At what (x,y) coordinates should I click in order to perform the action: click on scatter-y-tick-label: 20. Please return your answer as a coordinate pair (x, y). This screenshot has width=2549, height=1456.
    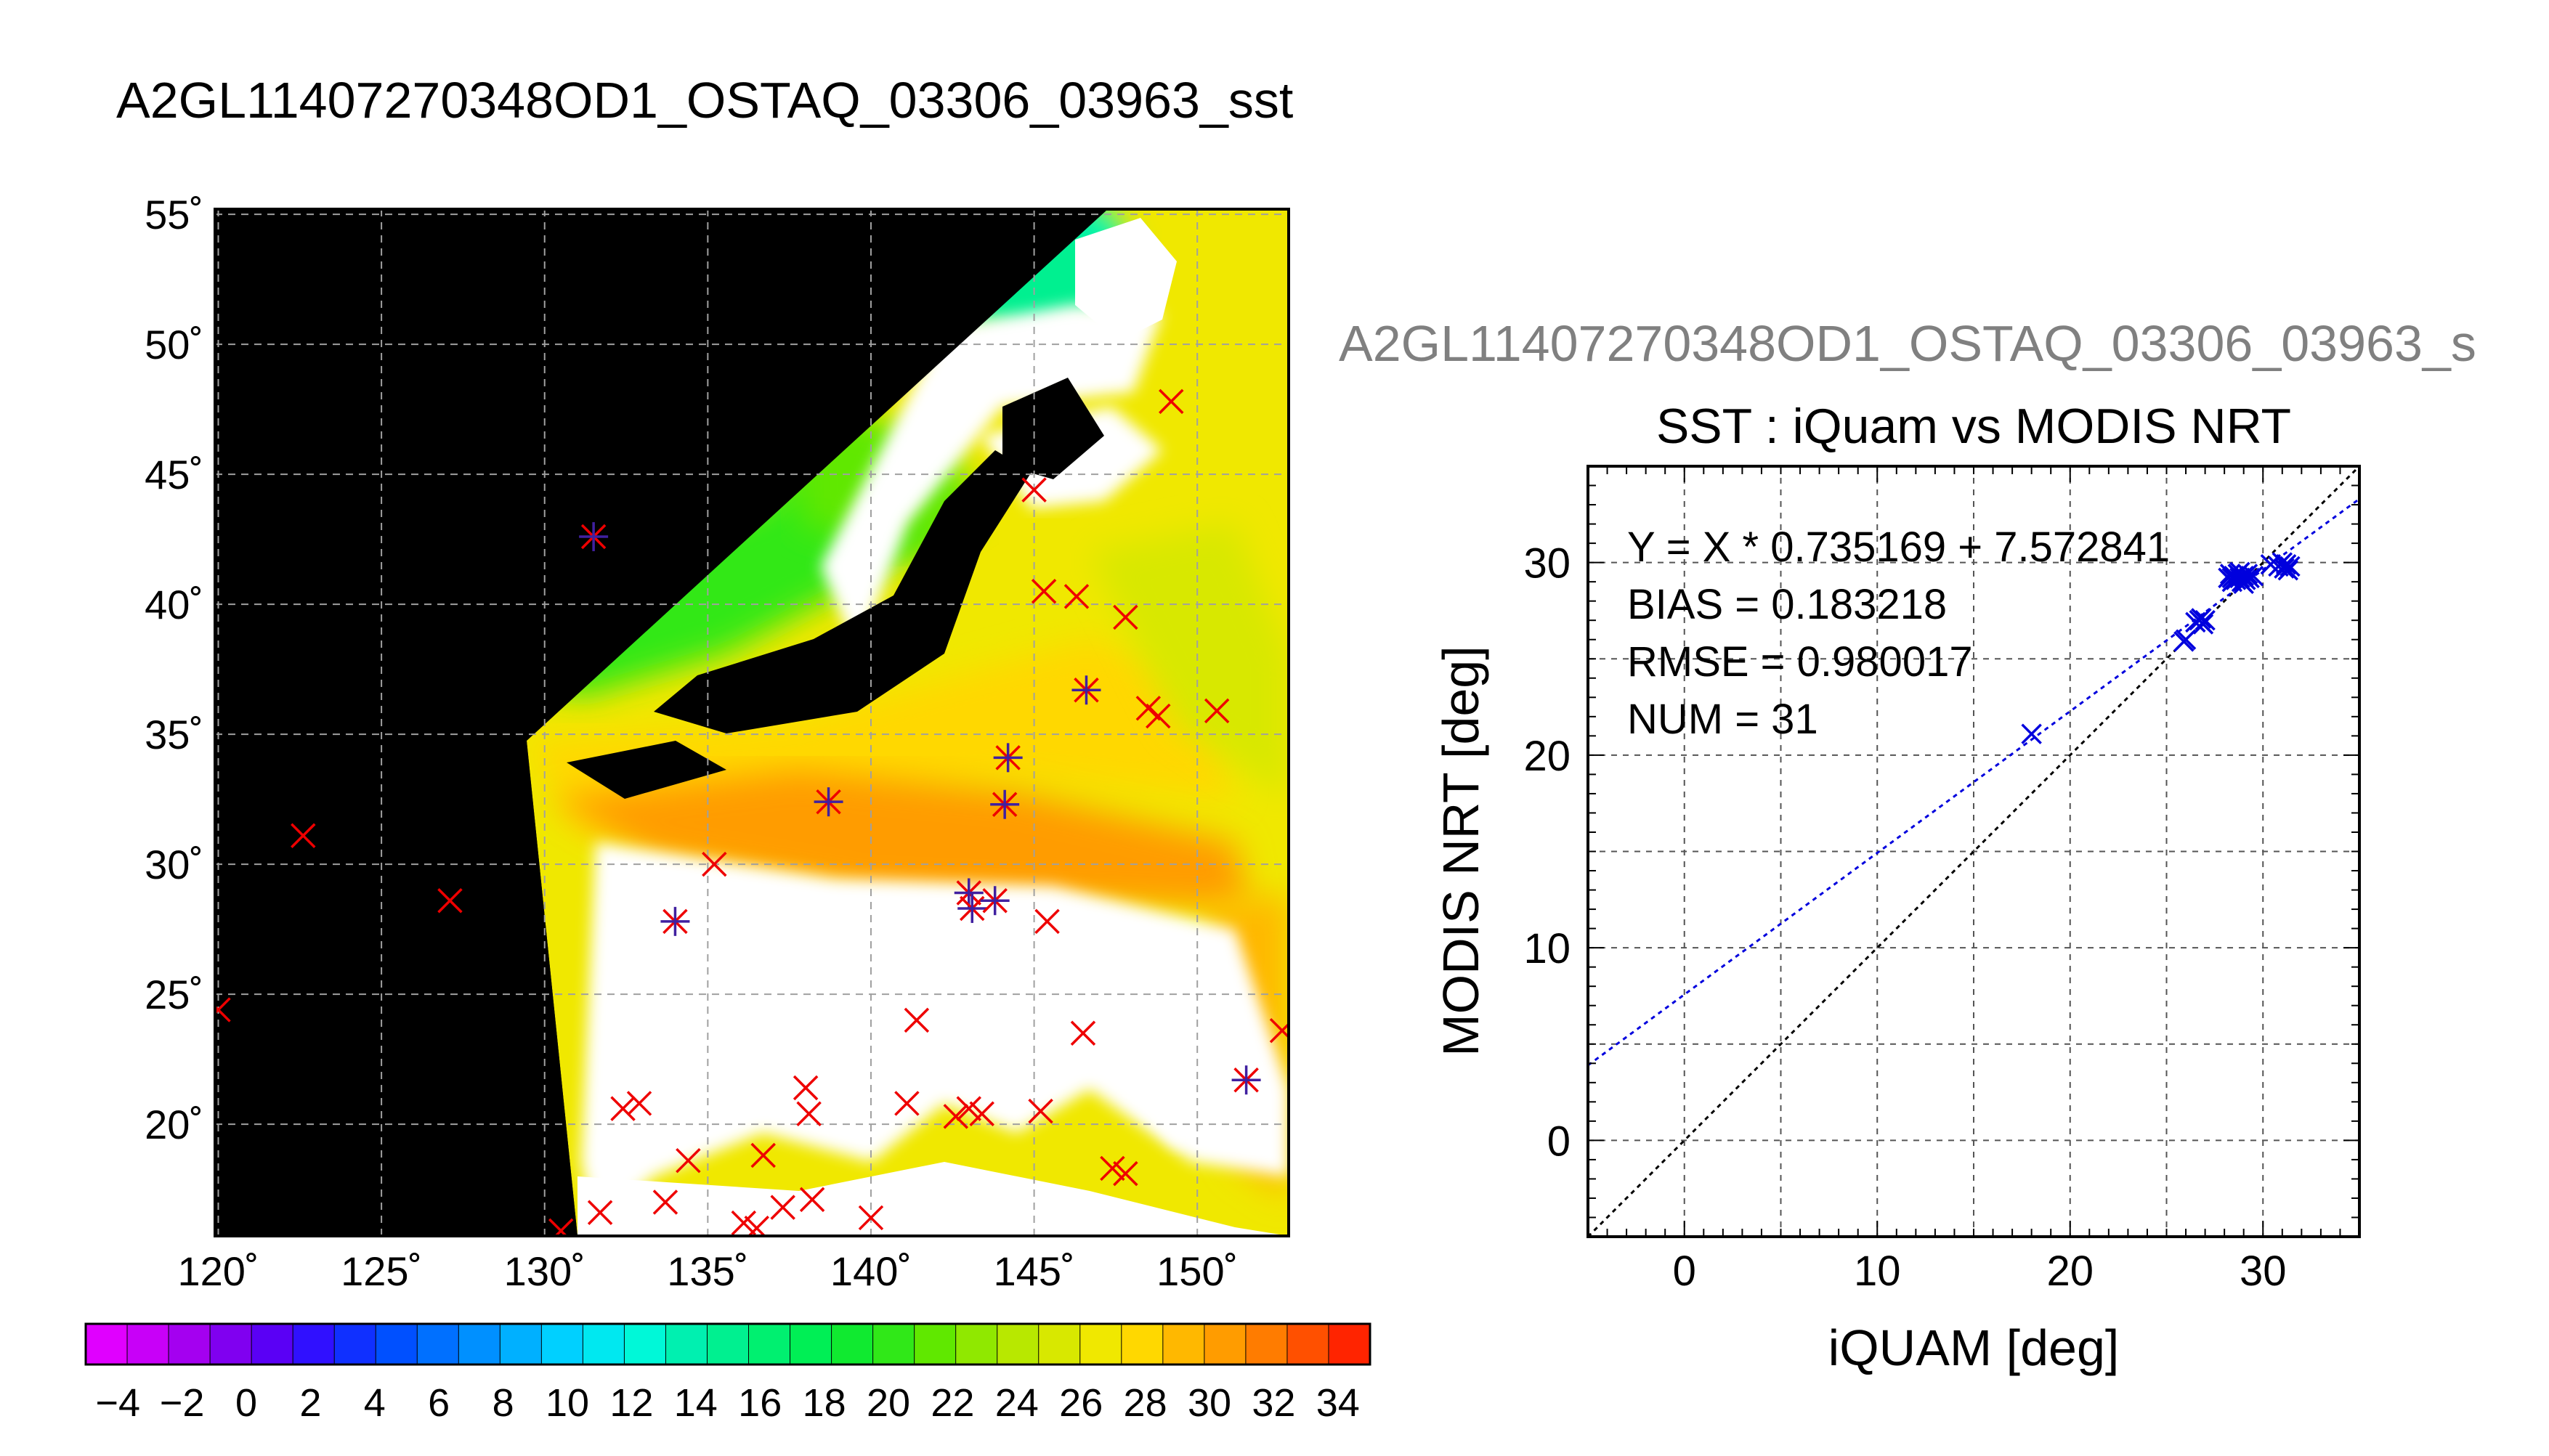
    Looking at the image, I should click on (1547, 757).